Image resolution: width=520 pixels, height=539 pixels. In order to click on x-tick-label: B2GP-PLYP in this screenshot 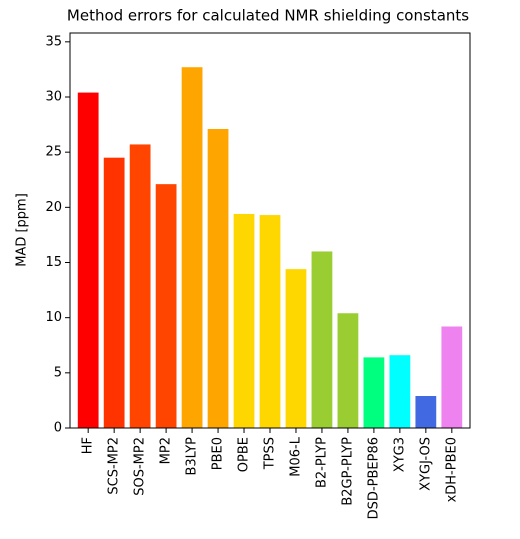, I will do `click(347, 471)`.